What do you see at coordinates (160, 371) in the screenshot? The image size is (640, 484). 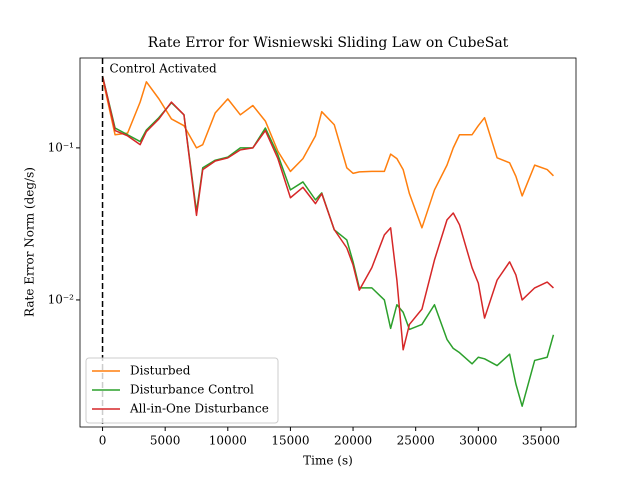 I see `legend-label: Disturbed` at bounding box center [160, 371].